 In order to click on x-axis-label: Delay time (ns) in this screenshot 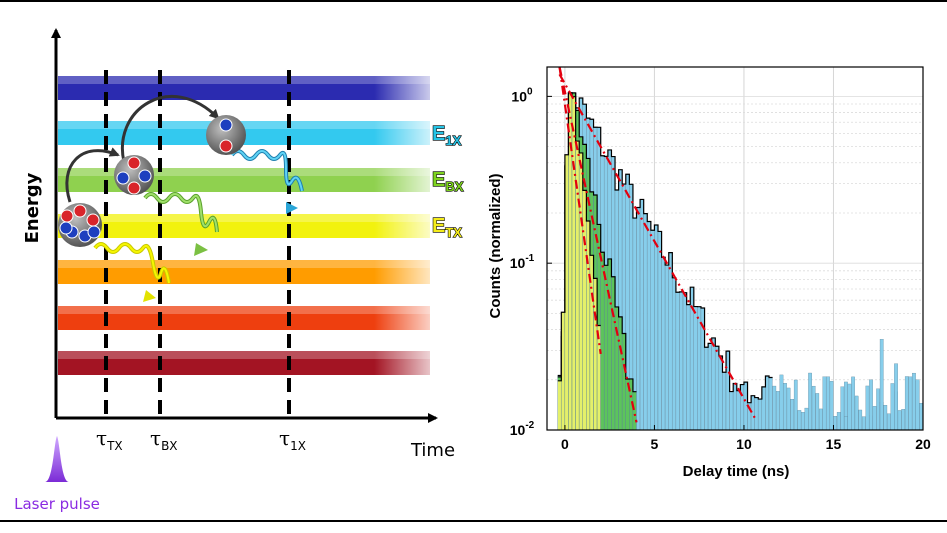, I will do `click(736, 471)`.